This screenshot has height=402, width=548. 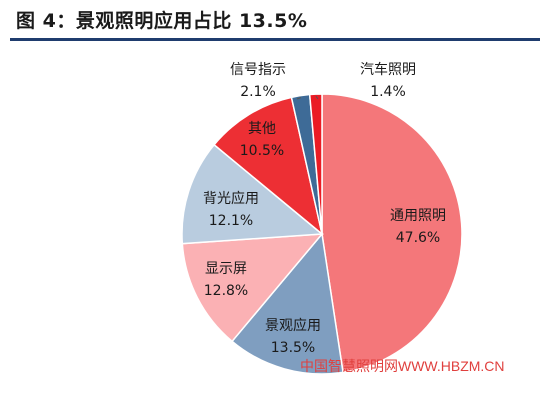 I want to click on slice-label-value-signal: 2.1%, so click(x=258, y=92).